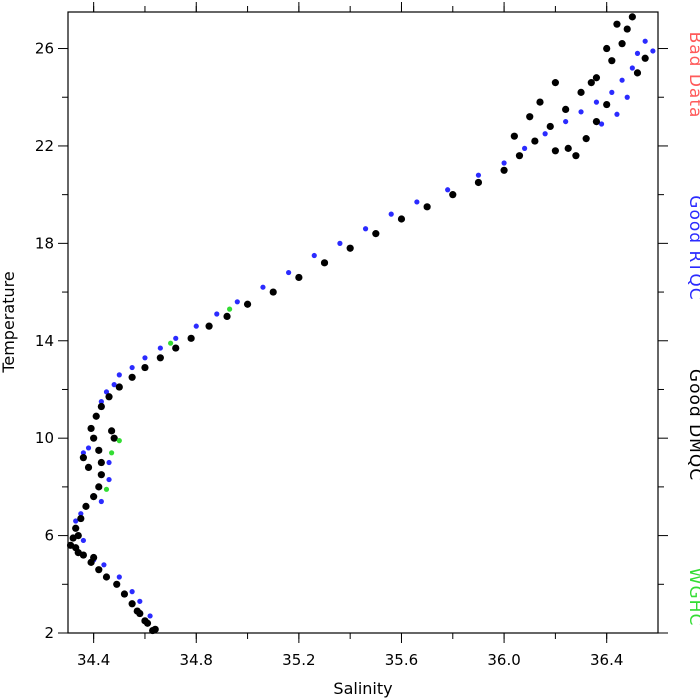  Describe the element at coordinates (49, 536) in the screenshot. I see `y-tick-label: 6` at that location.